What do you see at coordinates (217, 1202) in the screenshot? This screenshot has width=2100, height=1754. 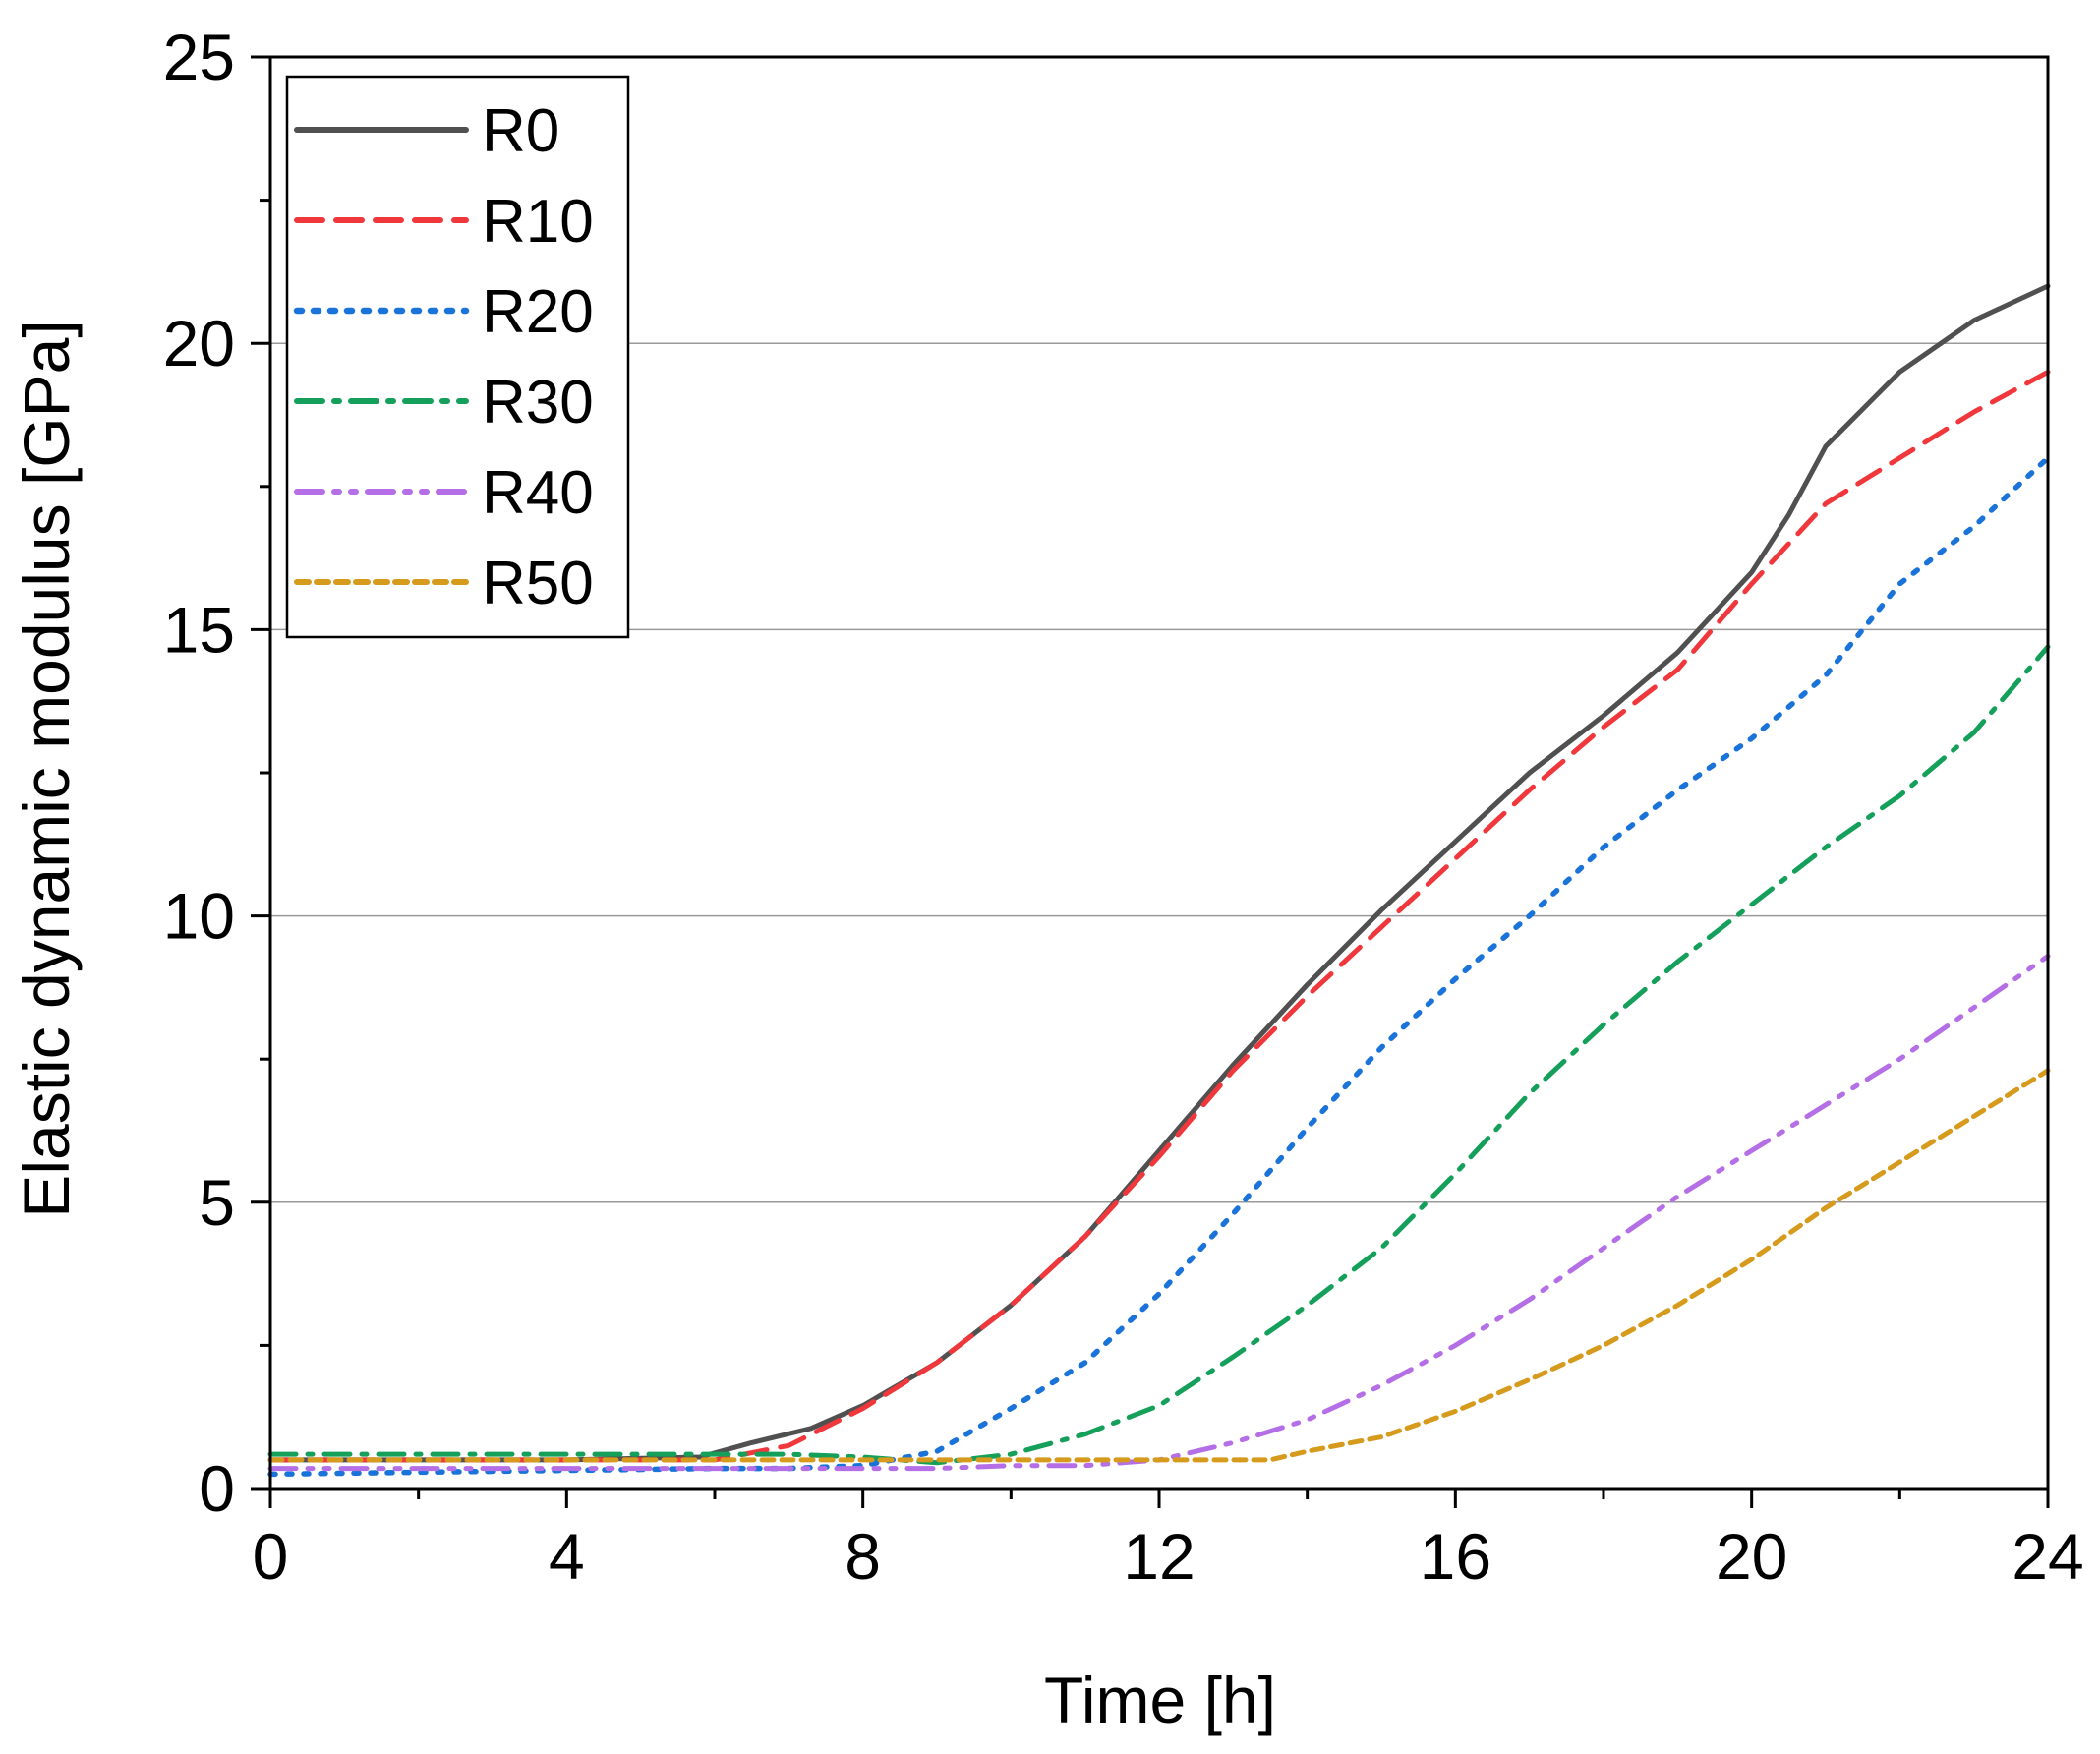 I see `y-tick-label: 5` at bounding box center [217, 1202].